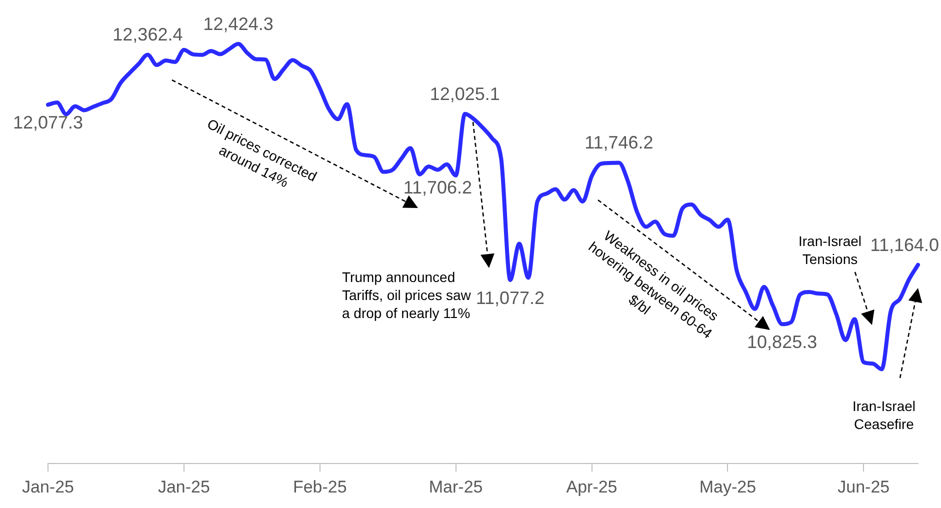 This screenshot has height=508, width=941. What do you see at coordinates (904, 244) in the screenshot?
I see `data-label: 11,164.0` at bounding box center [904, 244].